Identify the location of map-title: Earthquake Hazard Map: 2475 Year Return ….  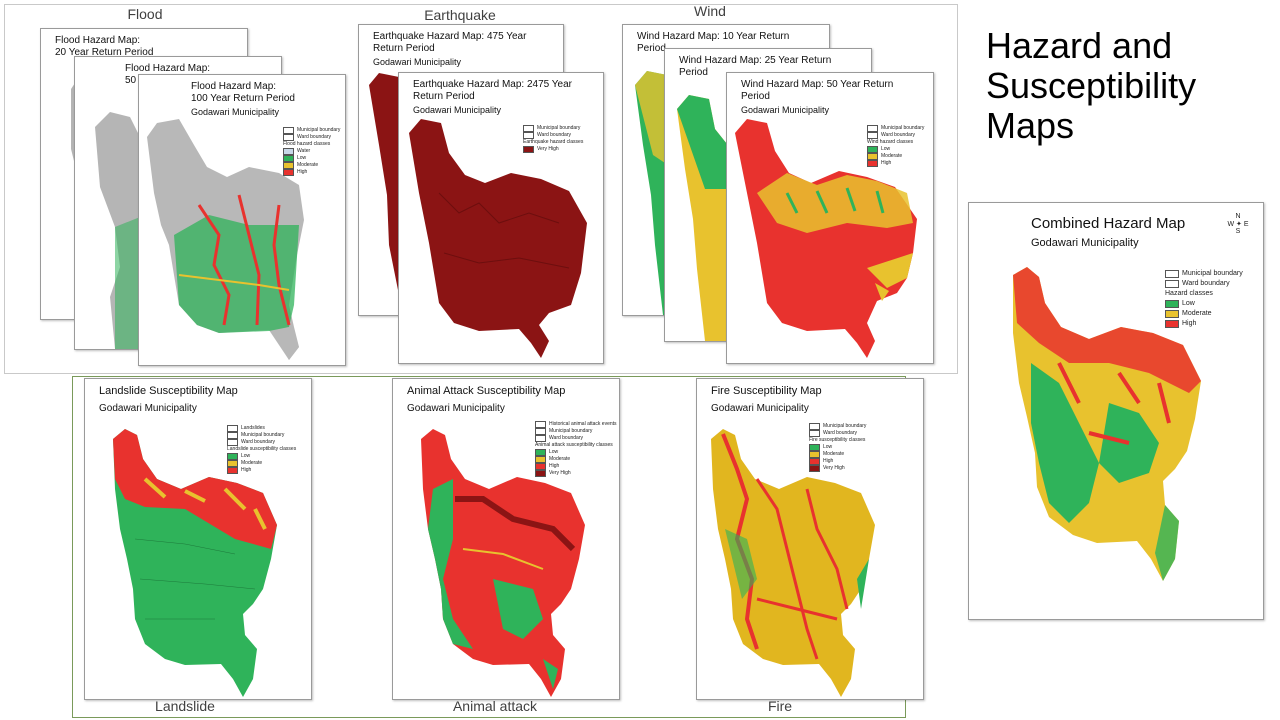
(492, 90).